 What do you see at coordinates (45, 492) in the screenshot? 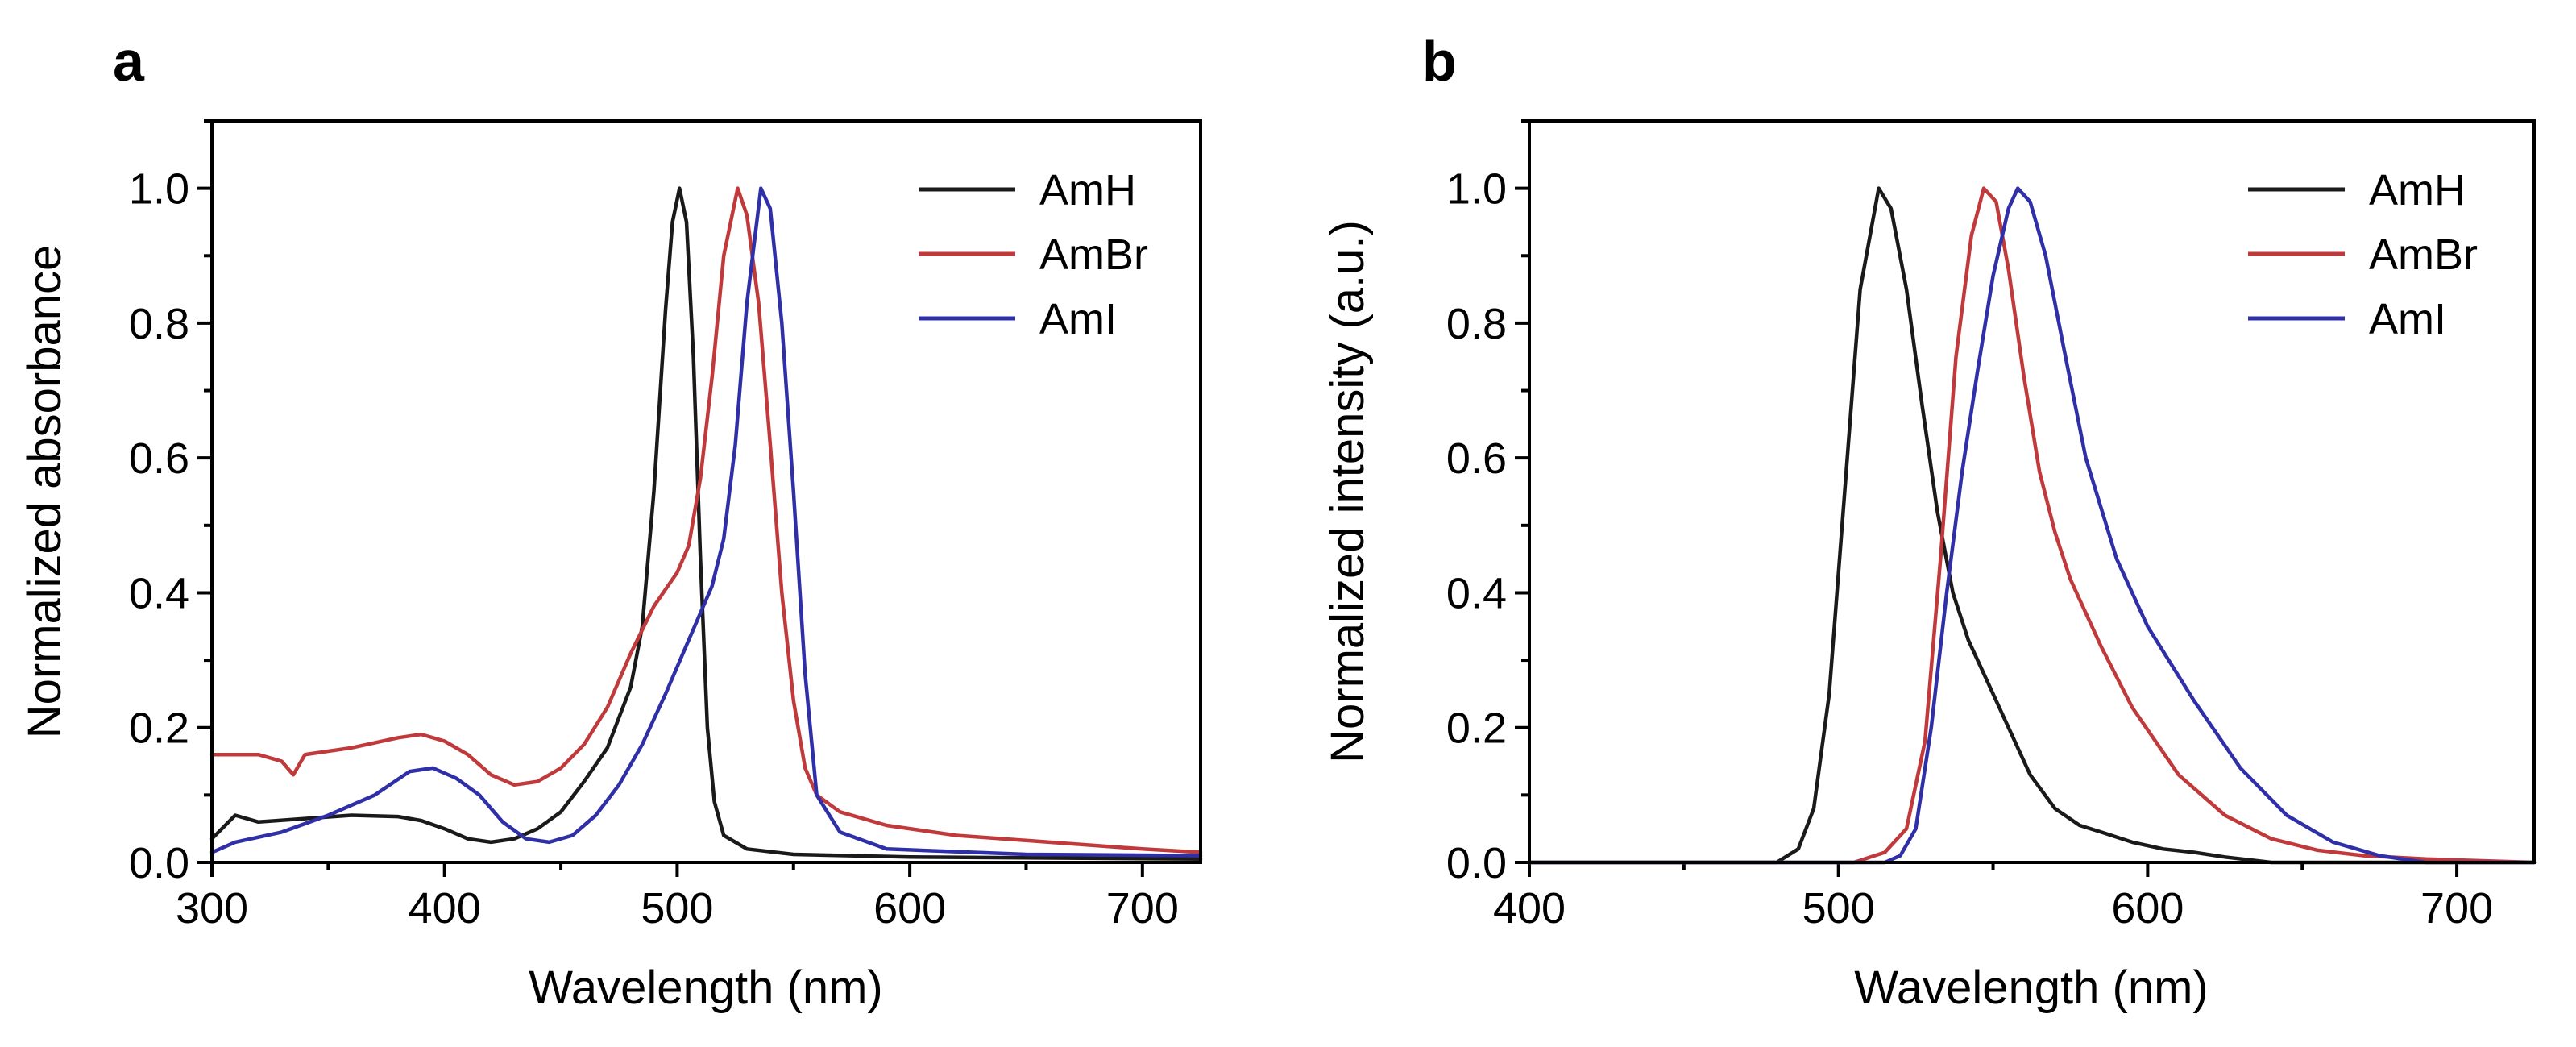
I see `panel-a-y-axis-title: Normalized absorbance` at bounding box center [45, 492].